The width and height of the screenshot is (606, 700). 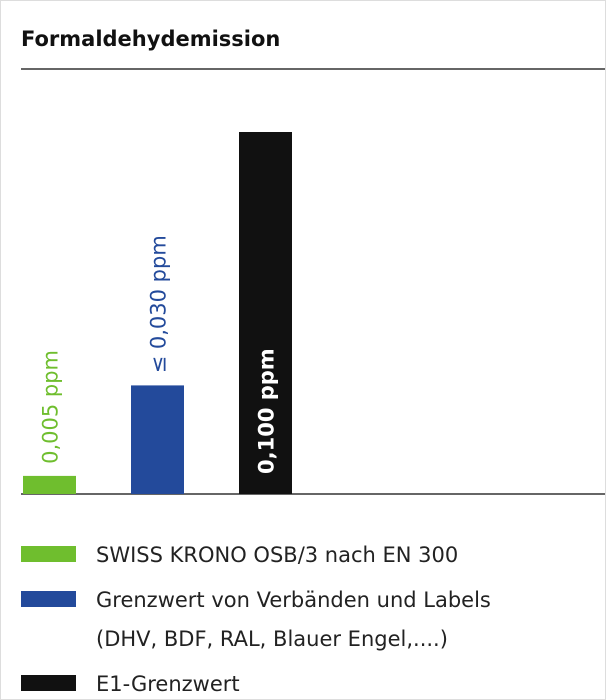 I want to click on value-label: 0,005 ppm, so click(x=51, y=407).